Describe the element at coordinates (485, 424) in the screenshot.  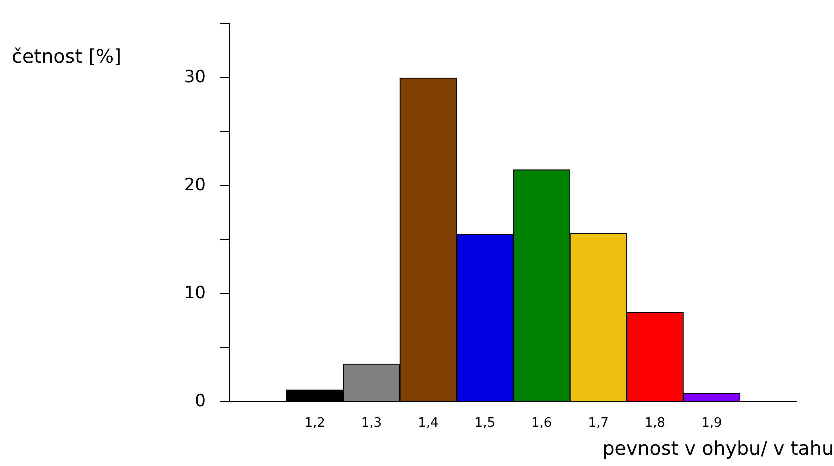
I see `x-tick-label: 1,5` at that location.